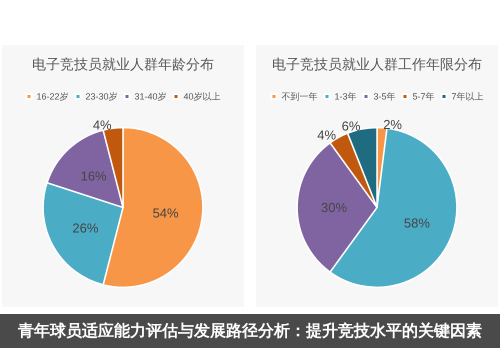 The image size is (500, 362). Describe the element at coordinates (94, 176) in the screenshot. I see `data-label: 16%` at that location.